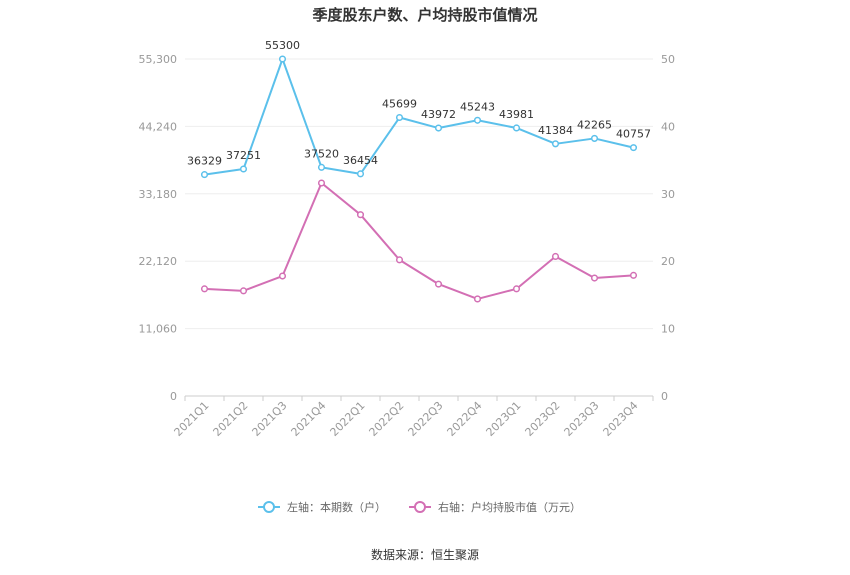 Image resolution: width=850 pixels, height=575 pixels. I want to click on x-tick-label: 2022Q3, so click(426, 419).